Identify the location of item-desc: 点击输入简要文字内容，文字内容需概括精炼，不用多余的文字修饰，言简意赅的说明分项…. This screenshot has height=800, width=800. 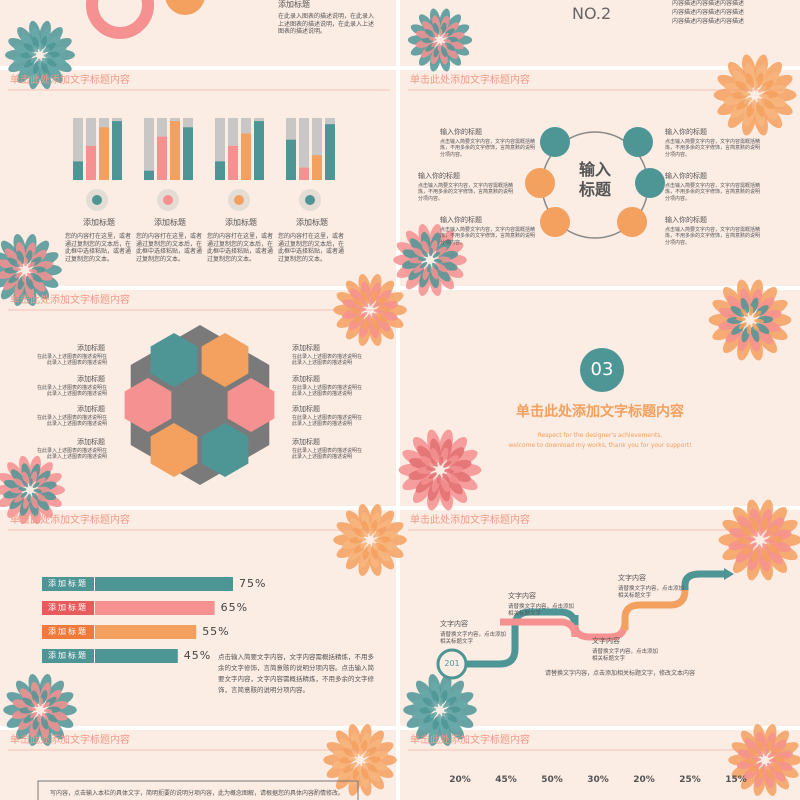
(488, 236).